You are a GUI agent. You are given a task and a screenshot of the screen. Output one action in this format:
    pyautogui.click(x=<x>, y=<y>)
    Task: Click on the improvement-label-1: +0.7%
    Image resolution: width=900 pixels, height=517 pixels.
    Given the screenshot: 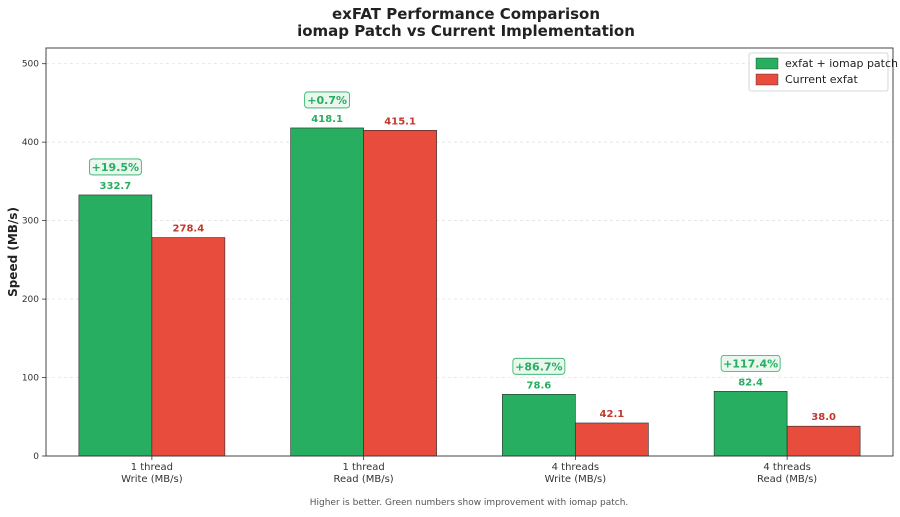 What is the action you would take?
    pyautogui.click(x=327, y=100)
    